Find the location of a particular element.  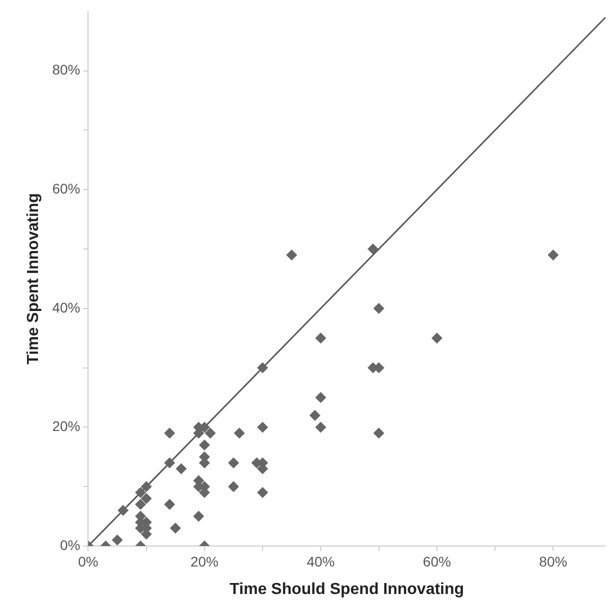

x-axis-title: Time Should Spend Innovating is located at coordinates (347, 589).